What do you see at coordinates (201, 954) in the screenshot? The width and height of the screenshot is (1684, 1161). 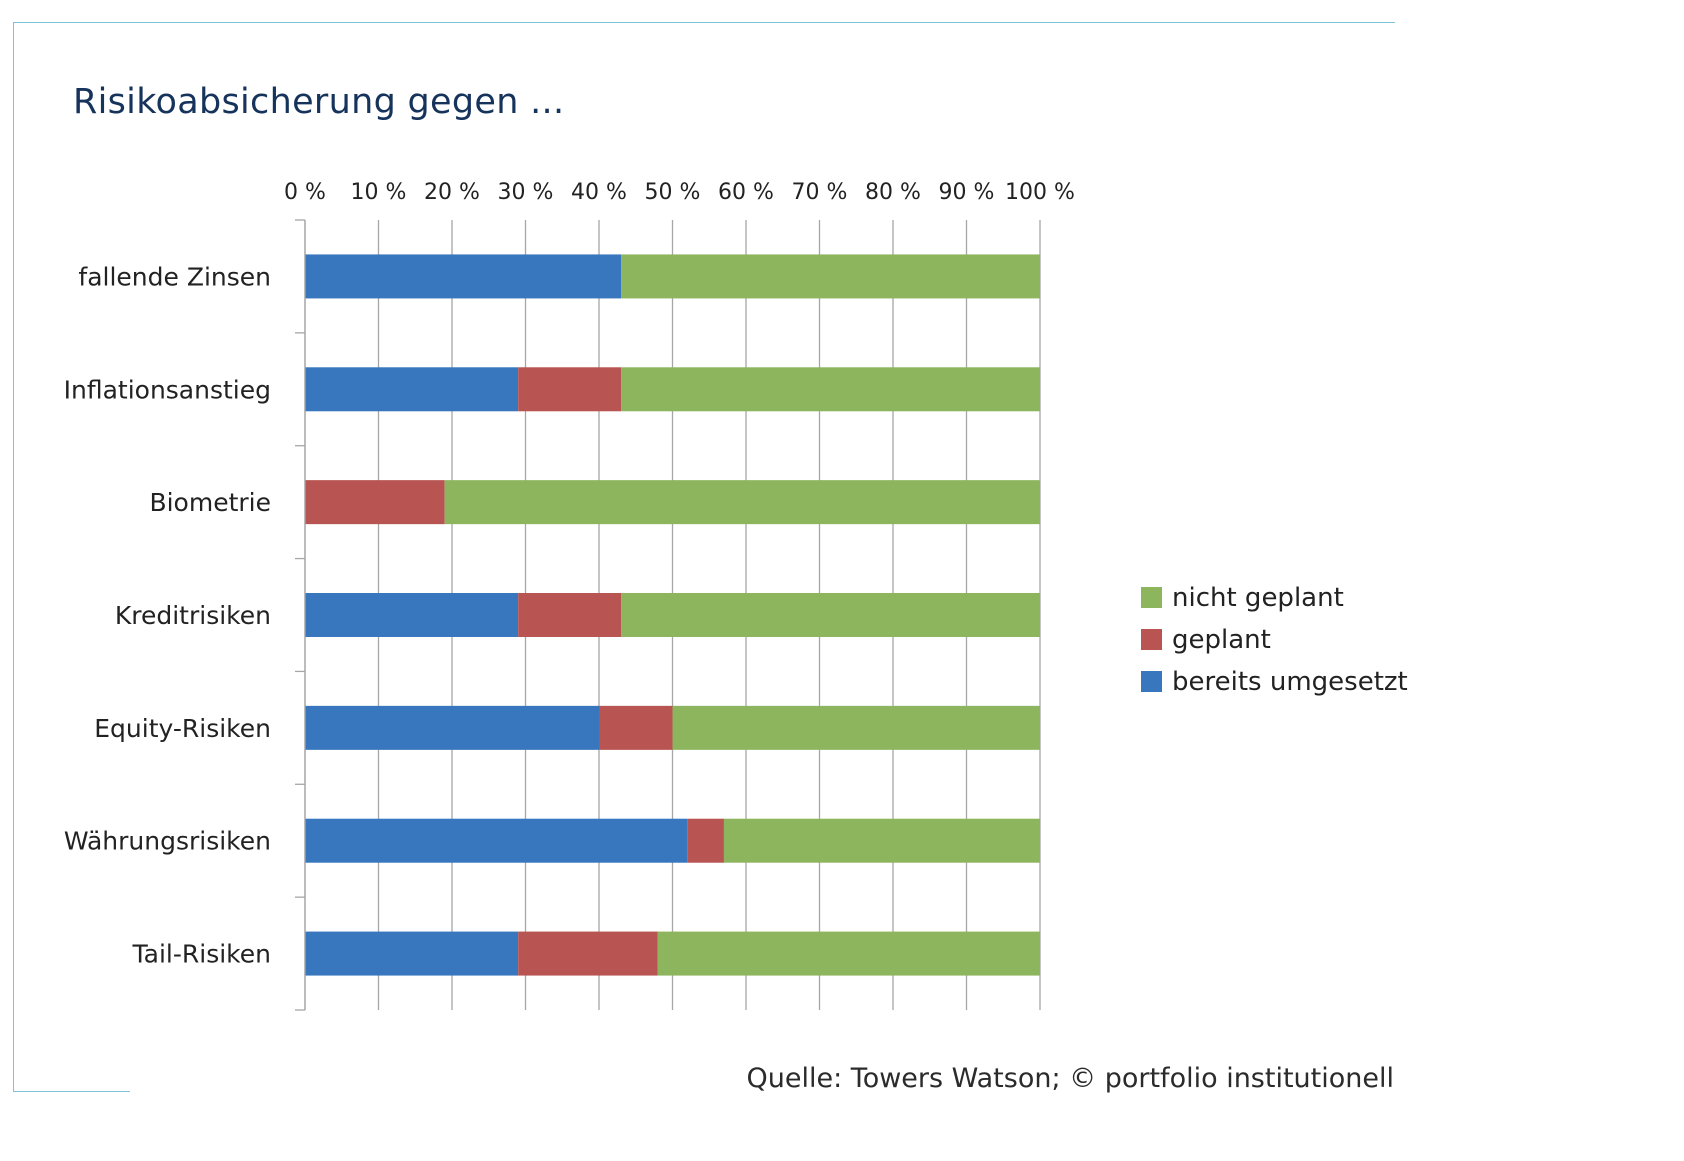 I see `category-label: Tail-Risiken` at bounding box center [201, 954].